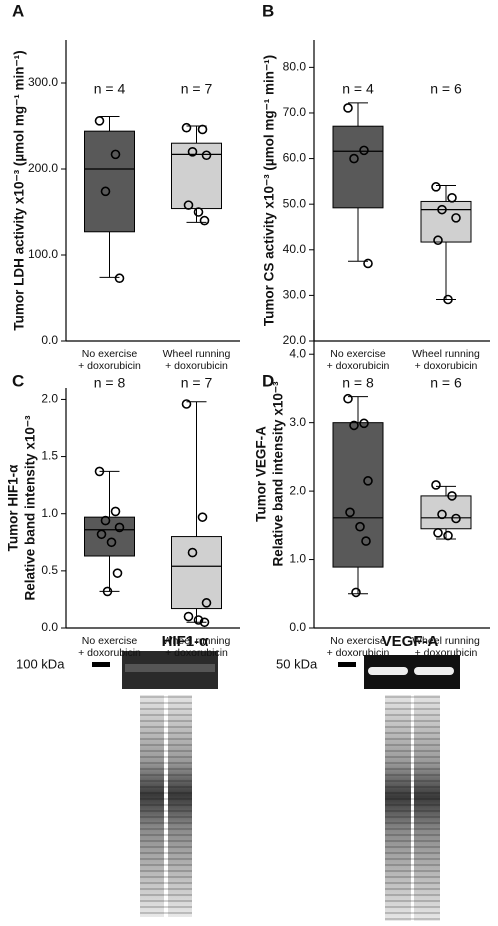 The image size is (498, 926). What do you see at coordinates (446, 89) in the screenshot?
I see `n-label: n = 6` at bounding box center [446, 89].